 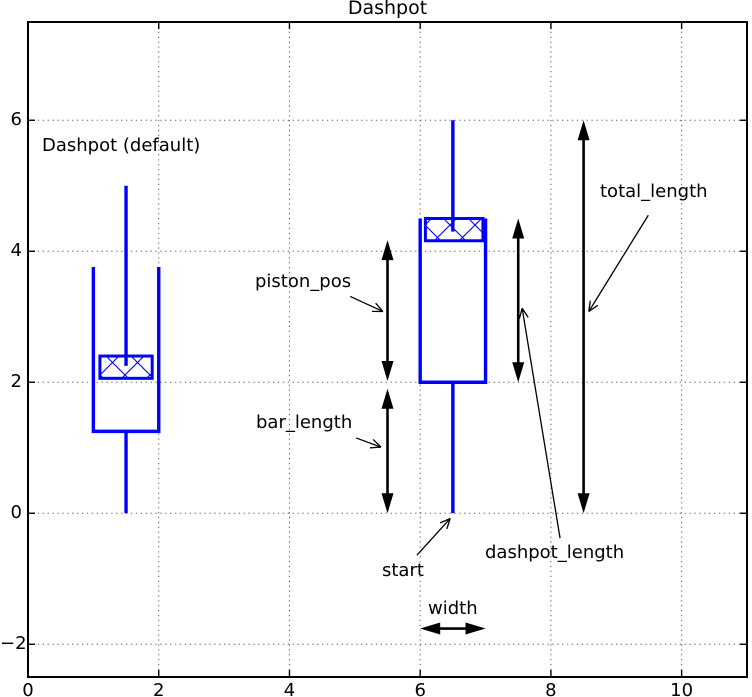 I want to click on chart-title: Dashpot, so click(x=387, y=9).